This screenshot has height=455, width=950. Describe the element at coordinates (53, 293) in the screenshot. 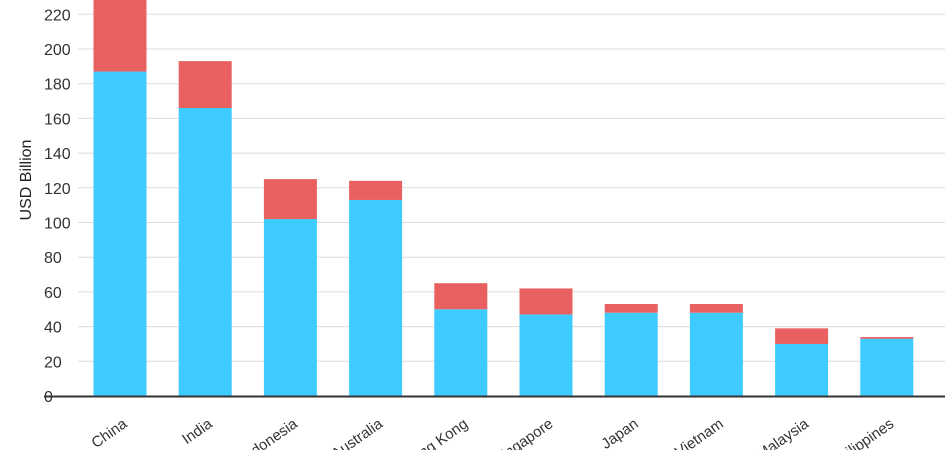

I see `y-tick-label: 60` at that location.